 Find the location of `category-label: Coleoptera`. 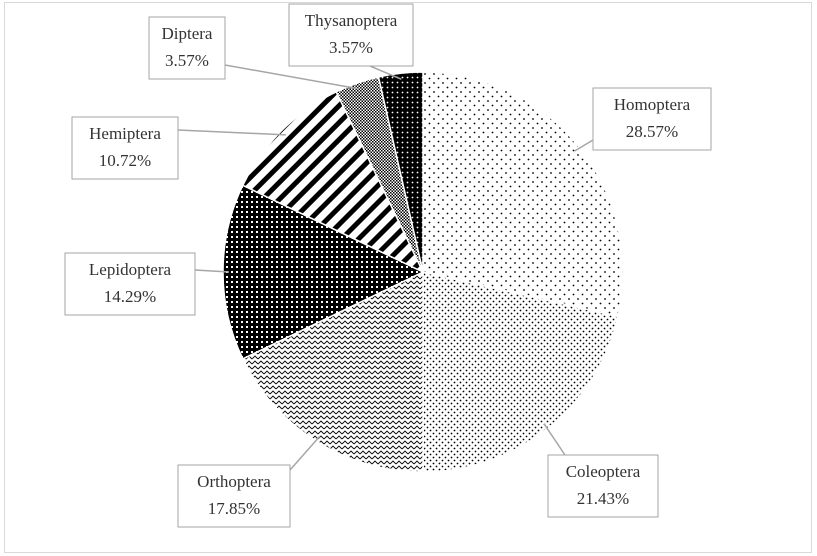

category-label: Coleoptera is located at coordinates (603, 471).